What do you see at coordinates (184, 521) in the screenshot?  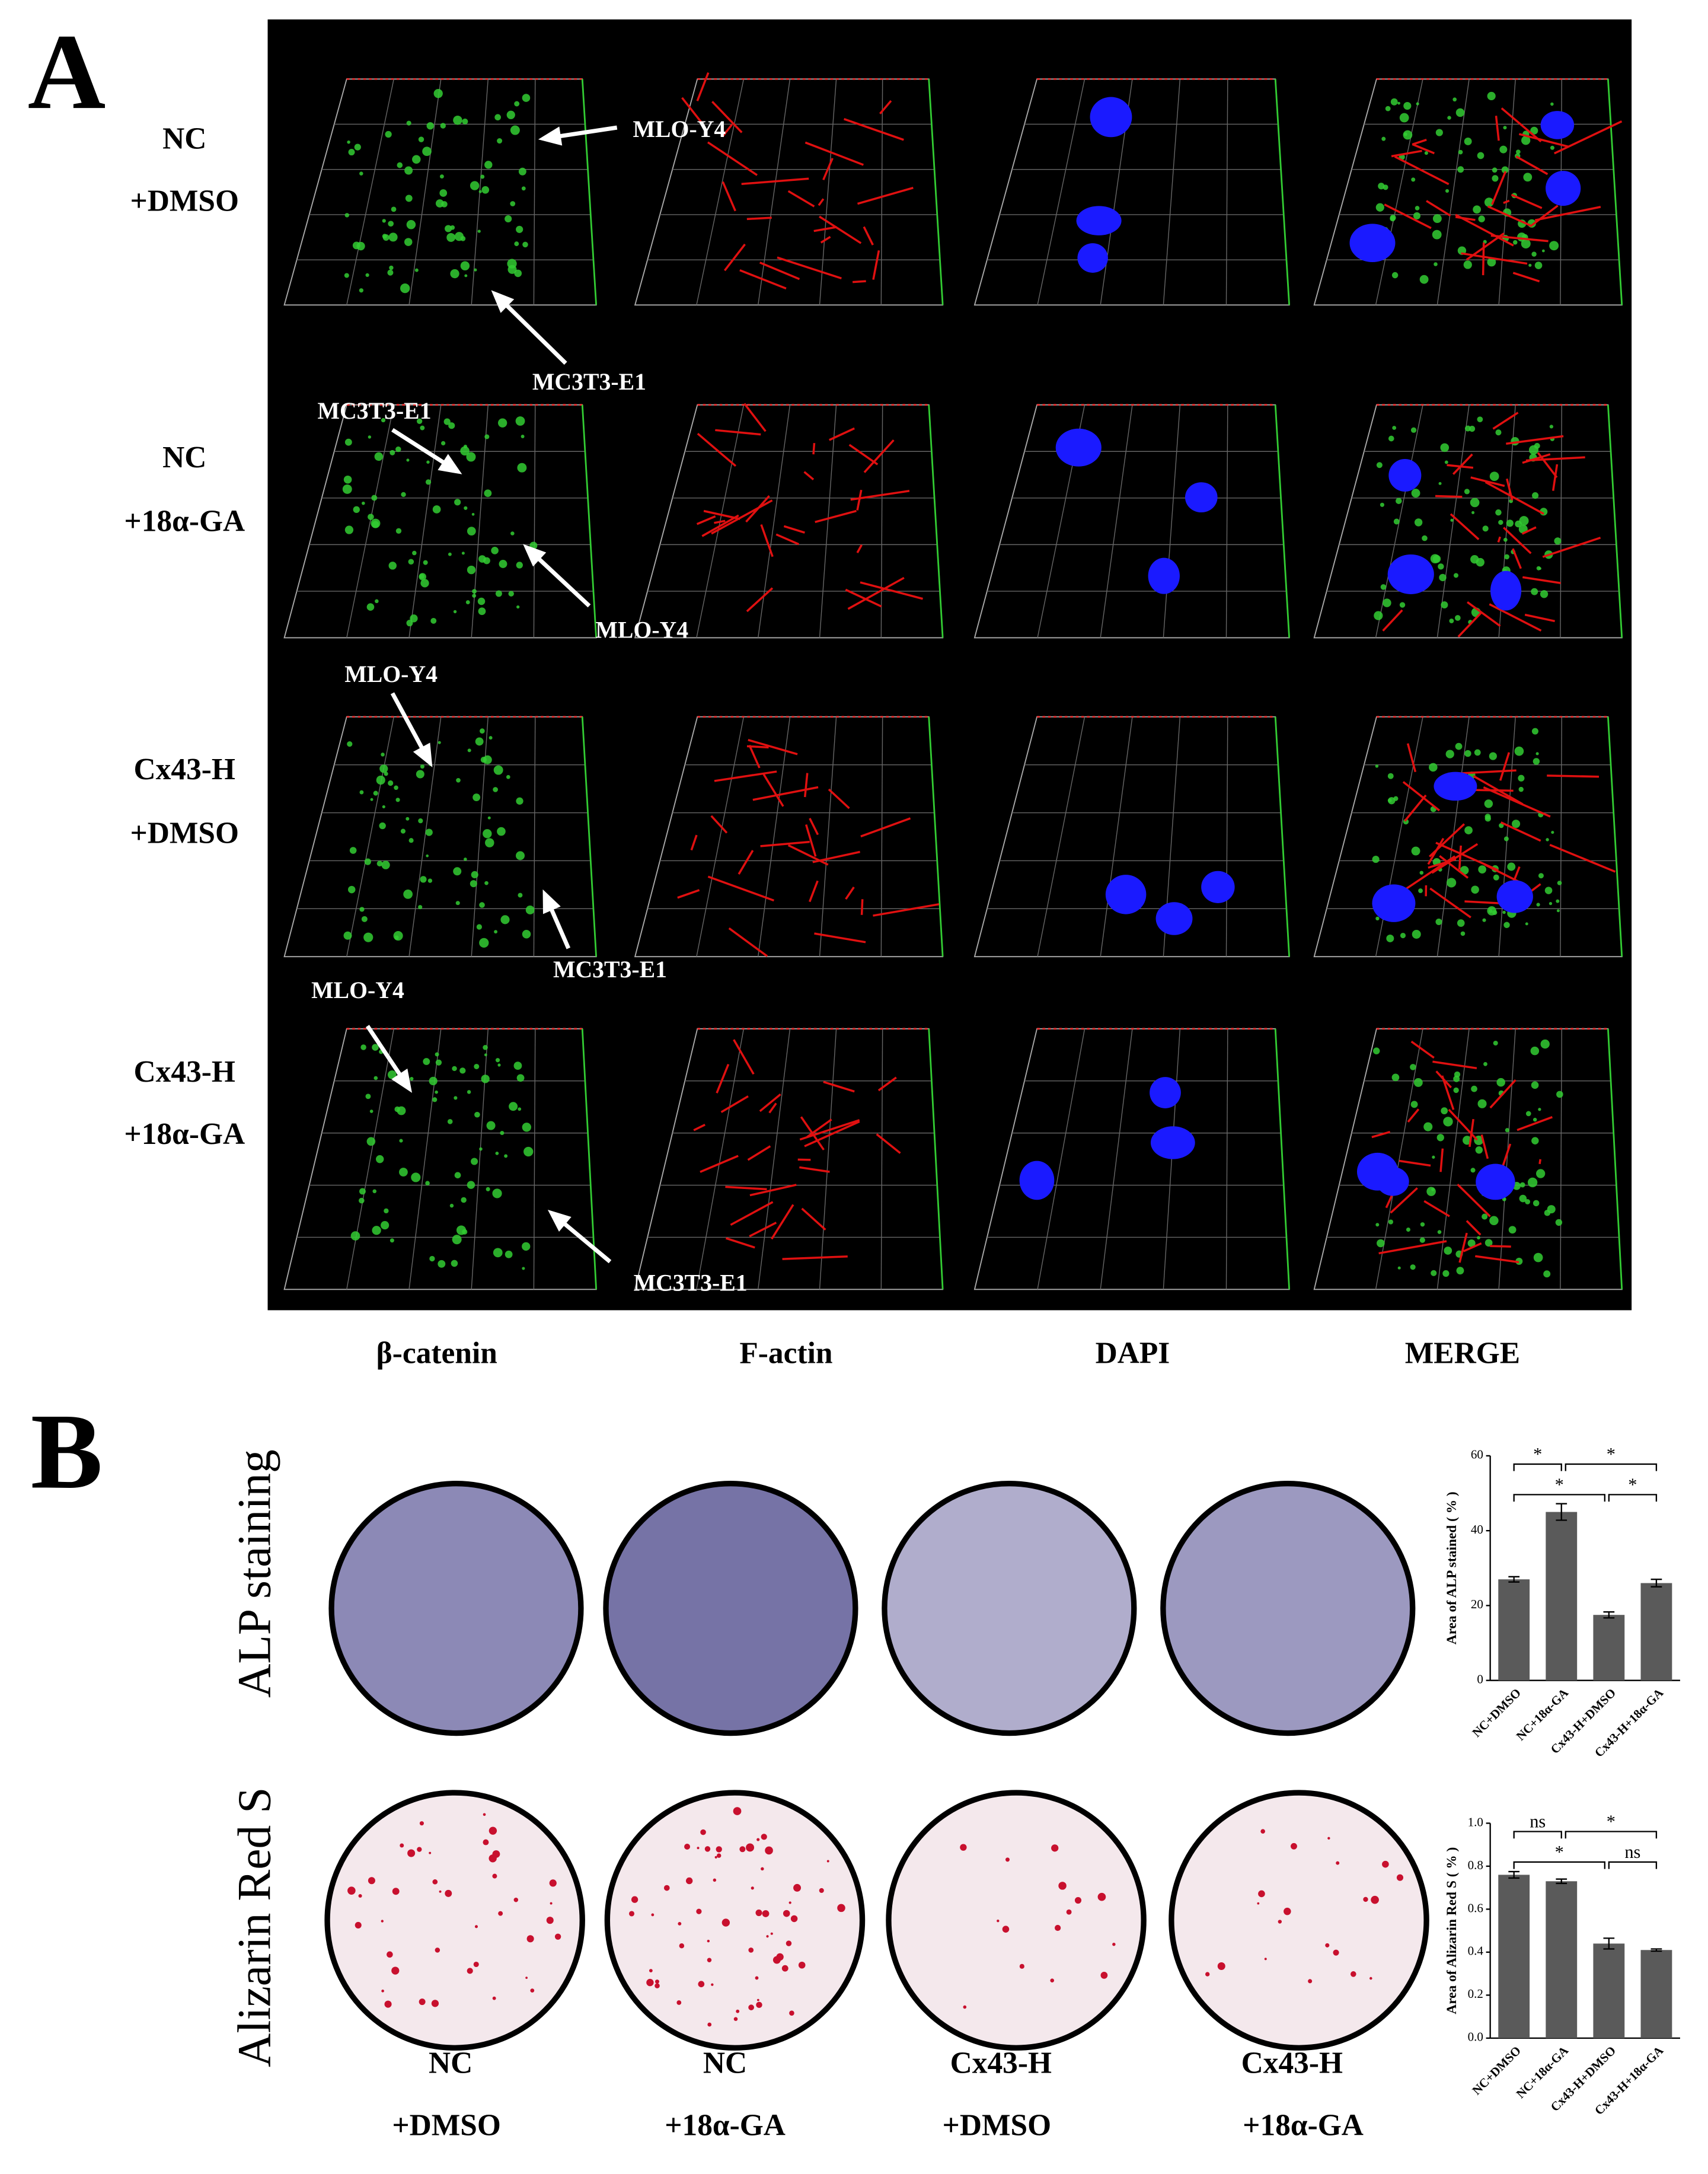 I see `row-label: +18α-GA` at bounding box center [184, 521].